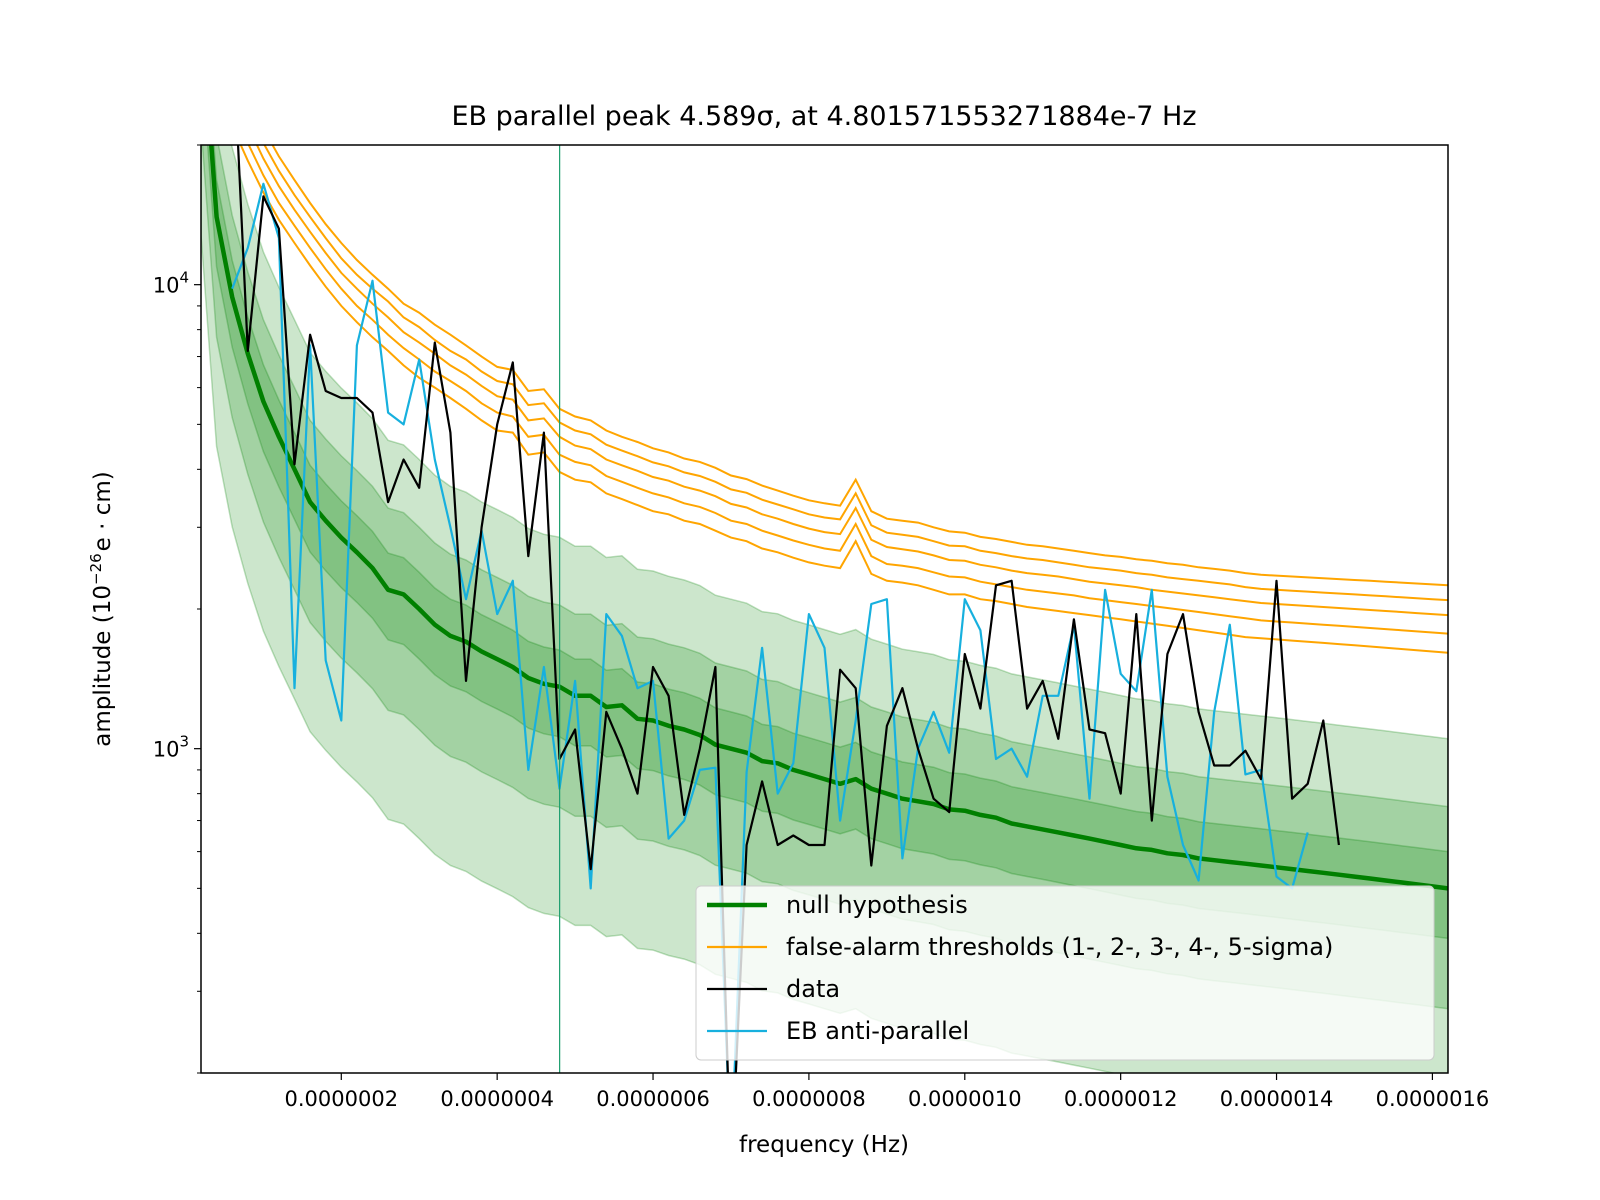 The image size is (1600, 1200). I want to click on legend-label: EB anti-parallel, so click(877, 1031).